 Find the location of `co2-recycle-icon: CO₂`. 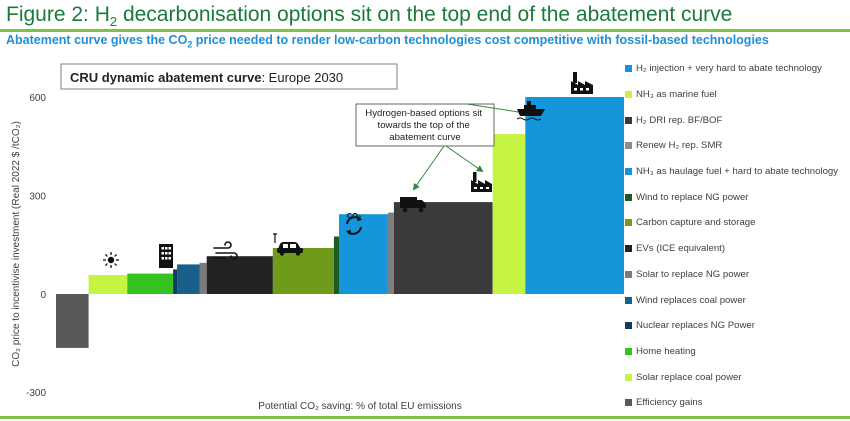

co2-recycle-icon: CO₂ is located at coordinates (354, 223).